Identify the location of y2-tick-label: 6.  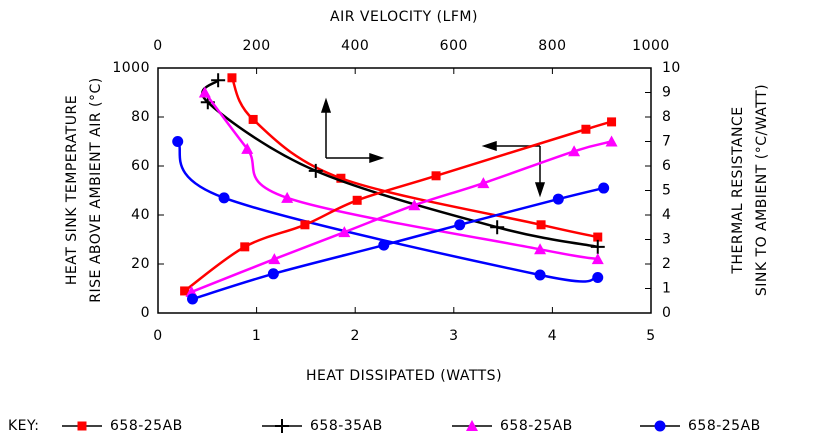
(666, 166).